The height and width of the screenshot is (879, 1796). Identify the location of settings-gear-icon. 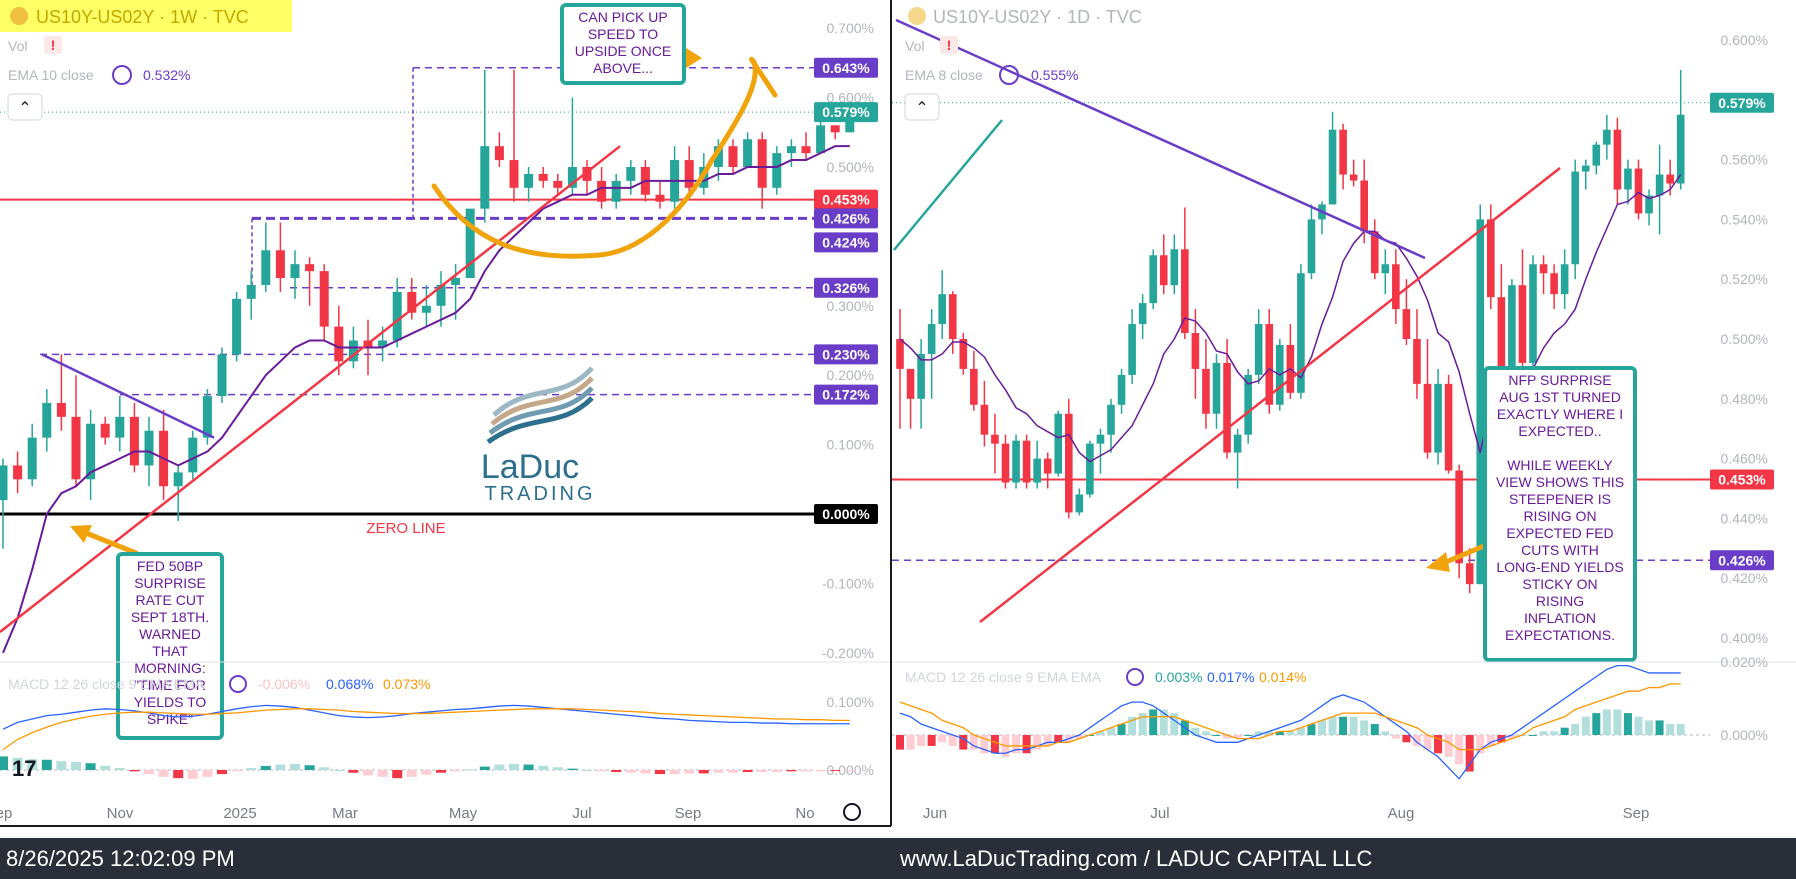
(852, 812).